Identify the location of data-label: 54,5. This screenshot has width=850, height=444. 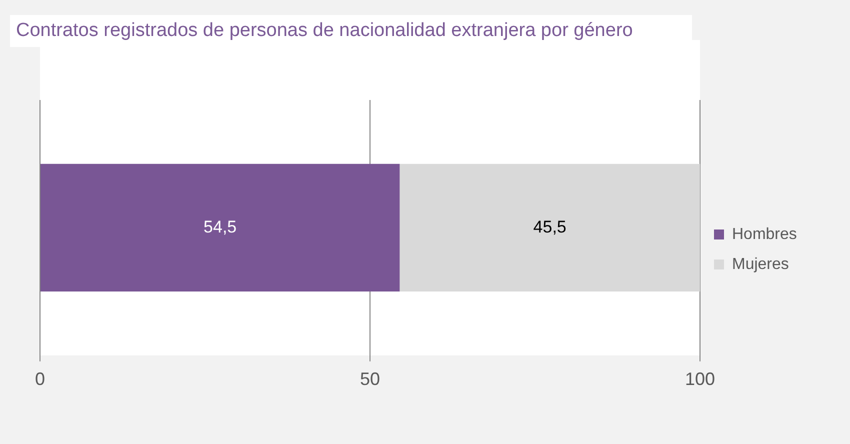
(220, 226).